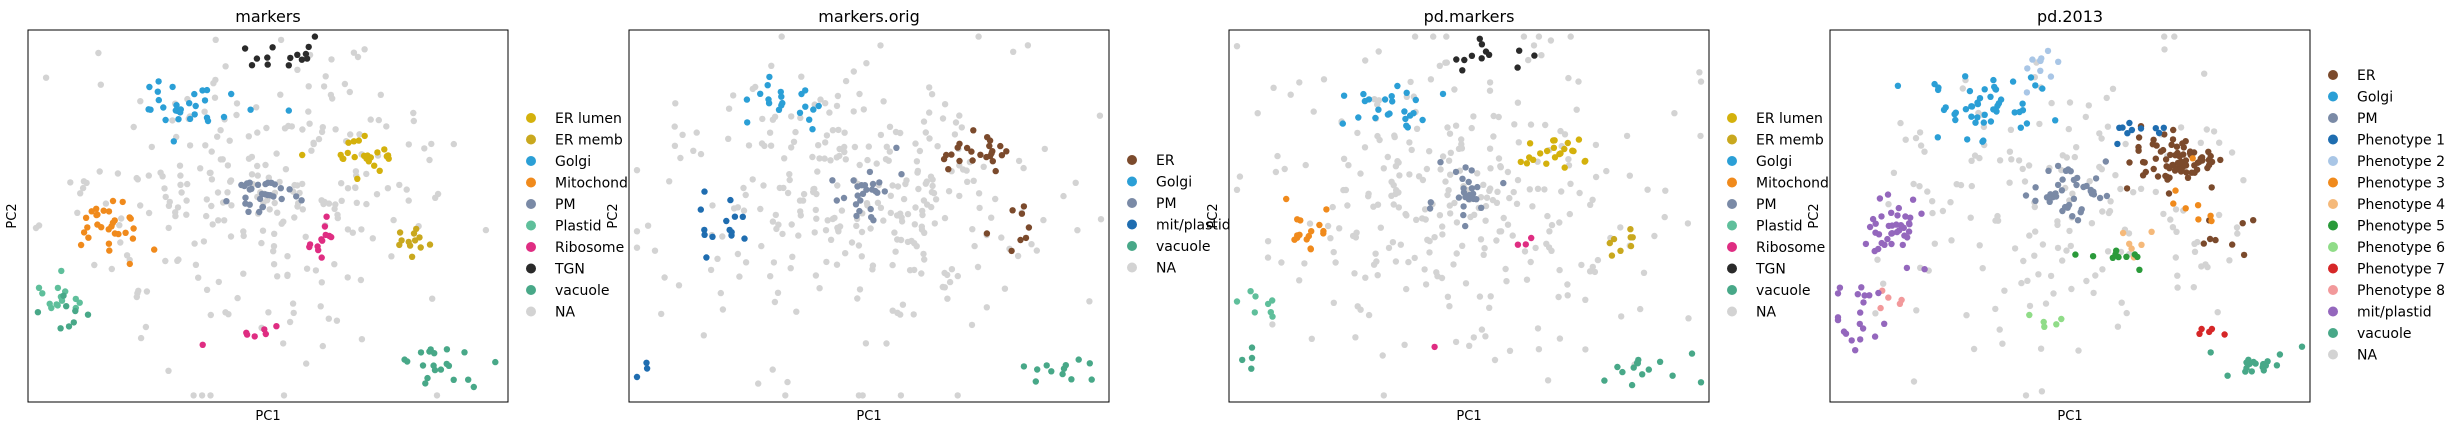 The height and width of the screenshot is (430, 2458). Describe the element at coordinates (573, 162) in the screenshot. I see `legend-label-golgi: Golgi` at that location.